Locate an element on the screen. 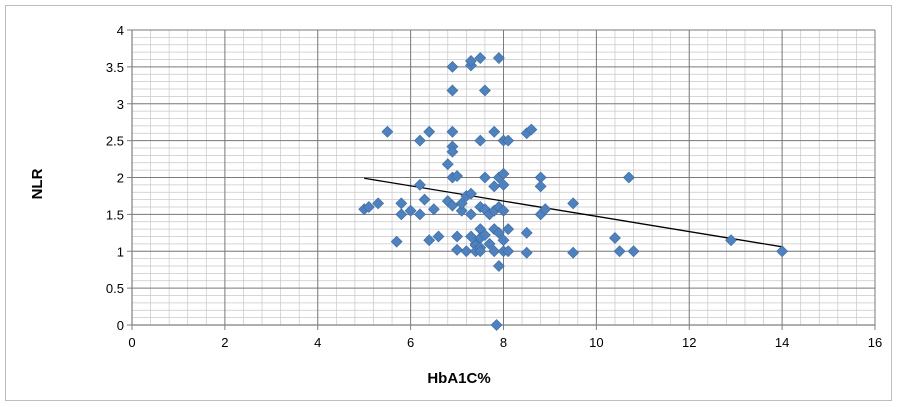  y-tick-label: 0.5 is located at coordinates (115, 288).